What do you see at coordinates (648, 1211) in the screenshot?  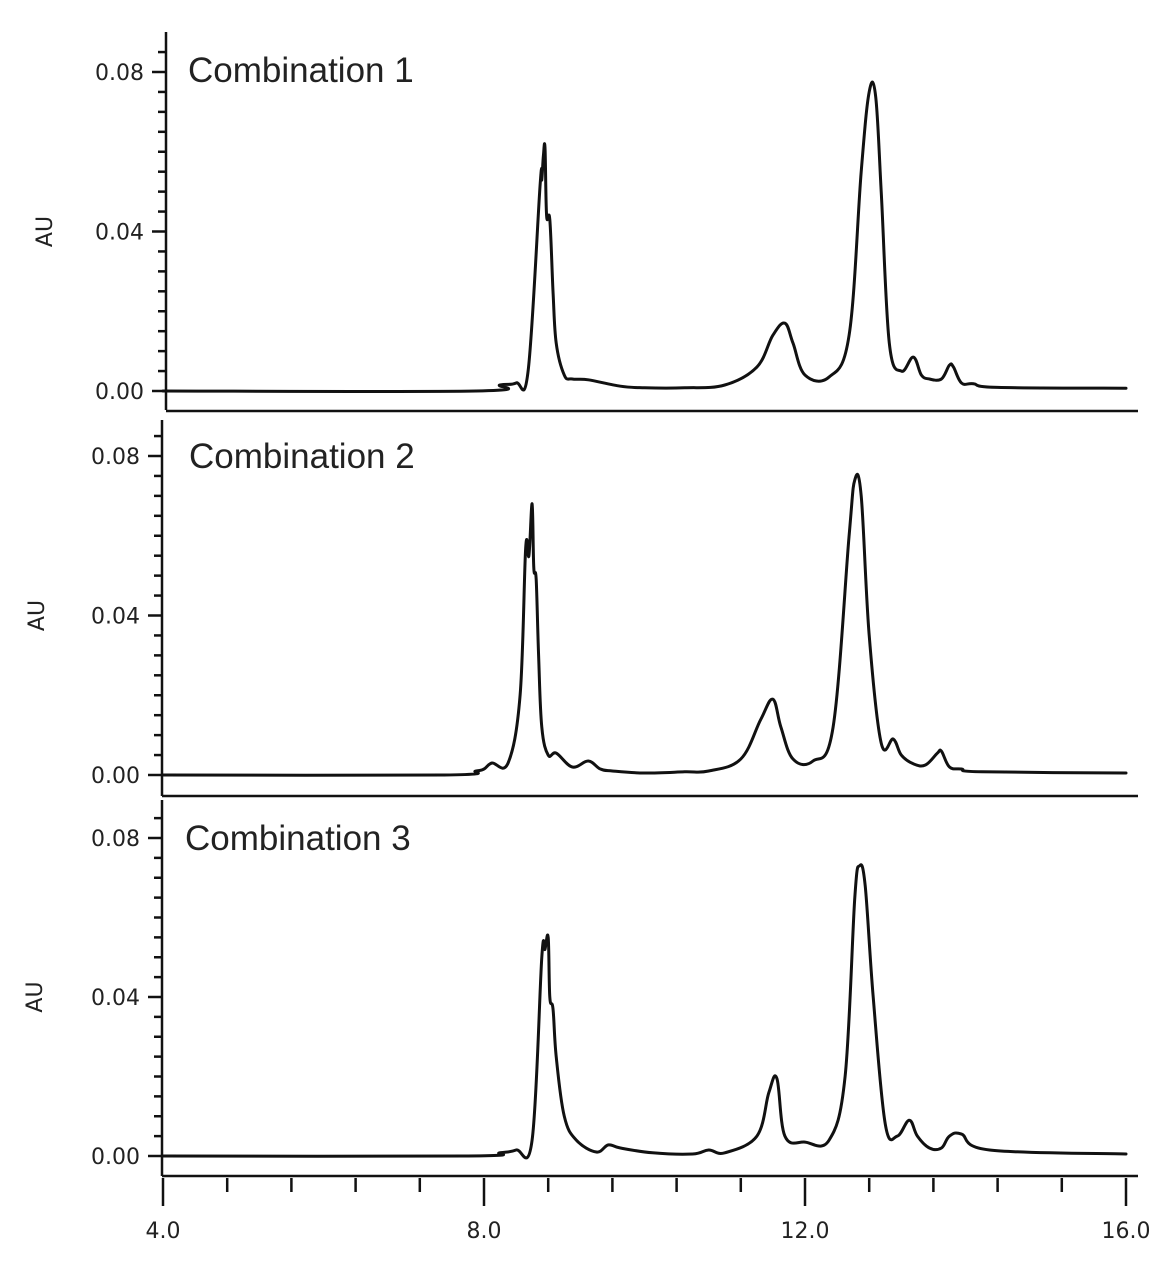 I see `shared-x-axis: 4.0 8.0 12.0 16.0` at bounding box center [648, 1211].